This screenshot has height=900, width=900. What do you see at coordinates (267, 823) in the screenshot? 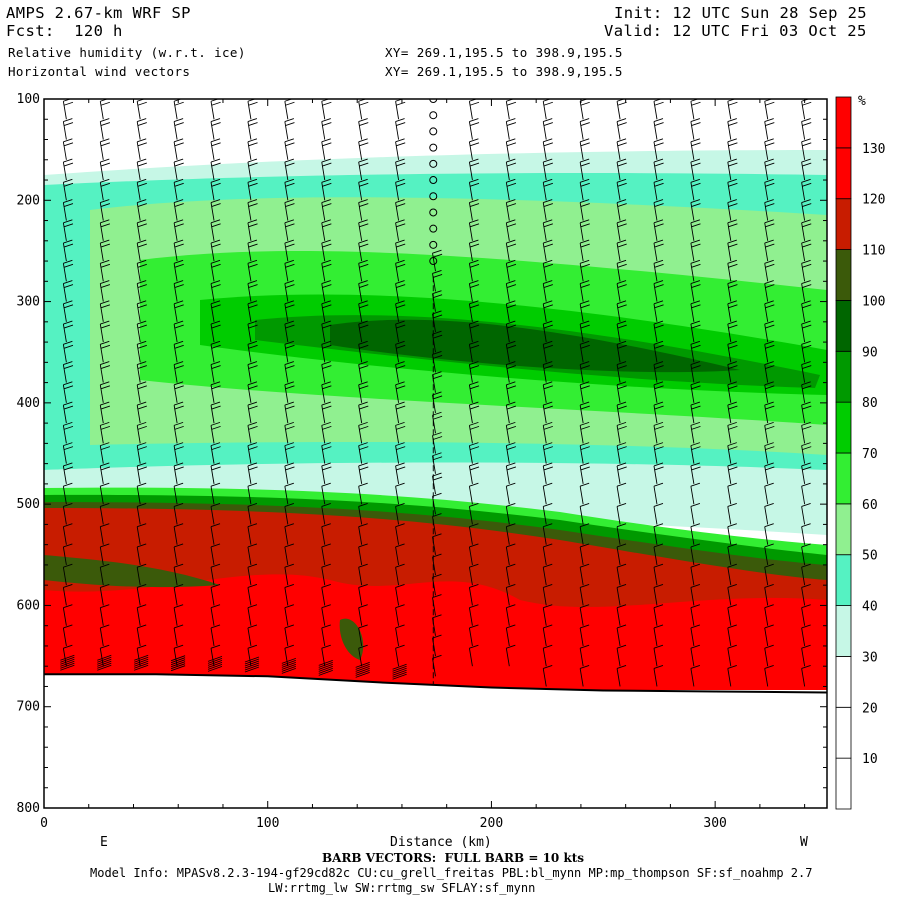
I see `x-tick-label: 100` at bounding box center [267, 823].